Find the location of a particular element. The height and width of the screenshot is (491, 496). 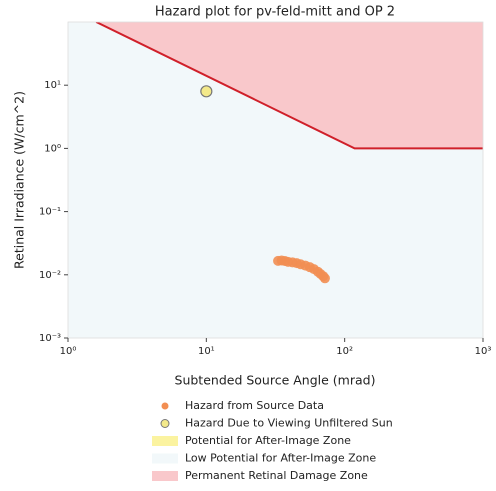

x-tick-label: 10¹ is located at coordinates (206, 351).